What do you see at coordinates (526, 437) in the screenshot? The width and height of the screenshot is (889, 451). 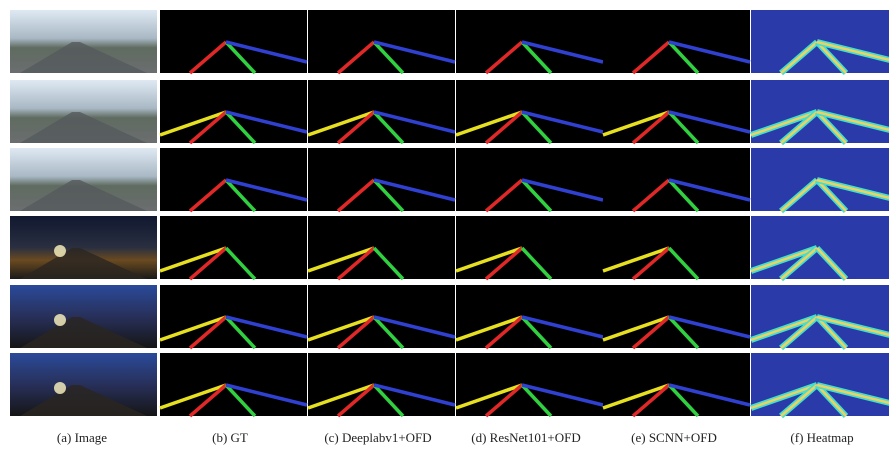 I see `caption: (d) ResNet101+OFD` at bounding box center [526, 437].